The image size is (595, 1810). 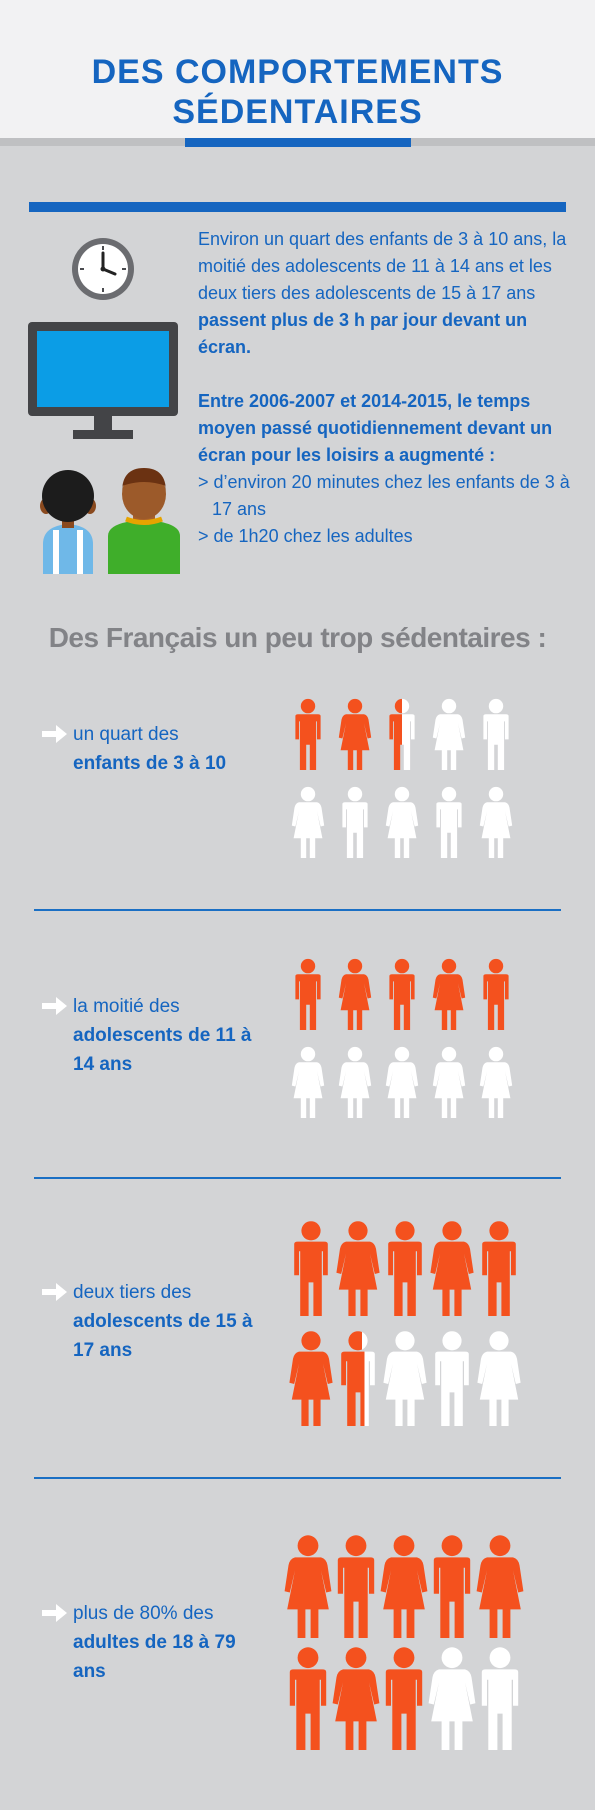 What do you see at coordinates (150, 763) in the screenshot?
I see `stat-bold: enfants de 3 à 10` at bounding box center [150, 763].